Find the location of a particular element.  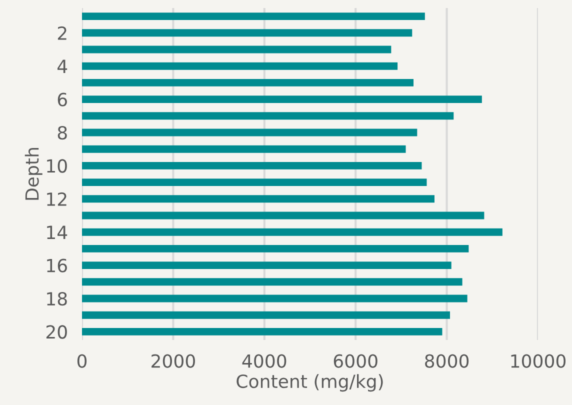

y-tick-label: 16 is located at coordinates (57, 265).